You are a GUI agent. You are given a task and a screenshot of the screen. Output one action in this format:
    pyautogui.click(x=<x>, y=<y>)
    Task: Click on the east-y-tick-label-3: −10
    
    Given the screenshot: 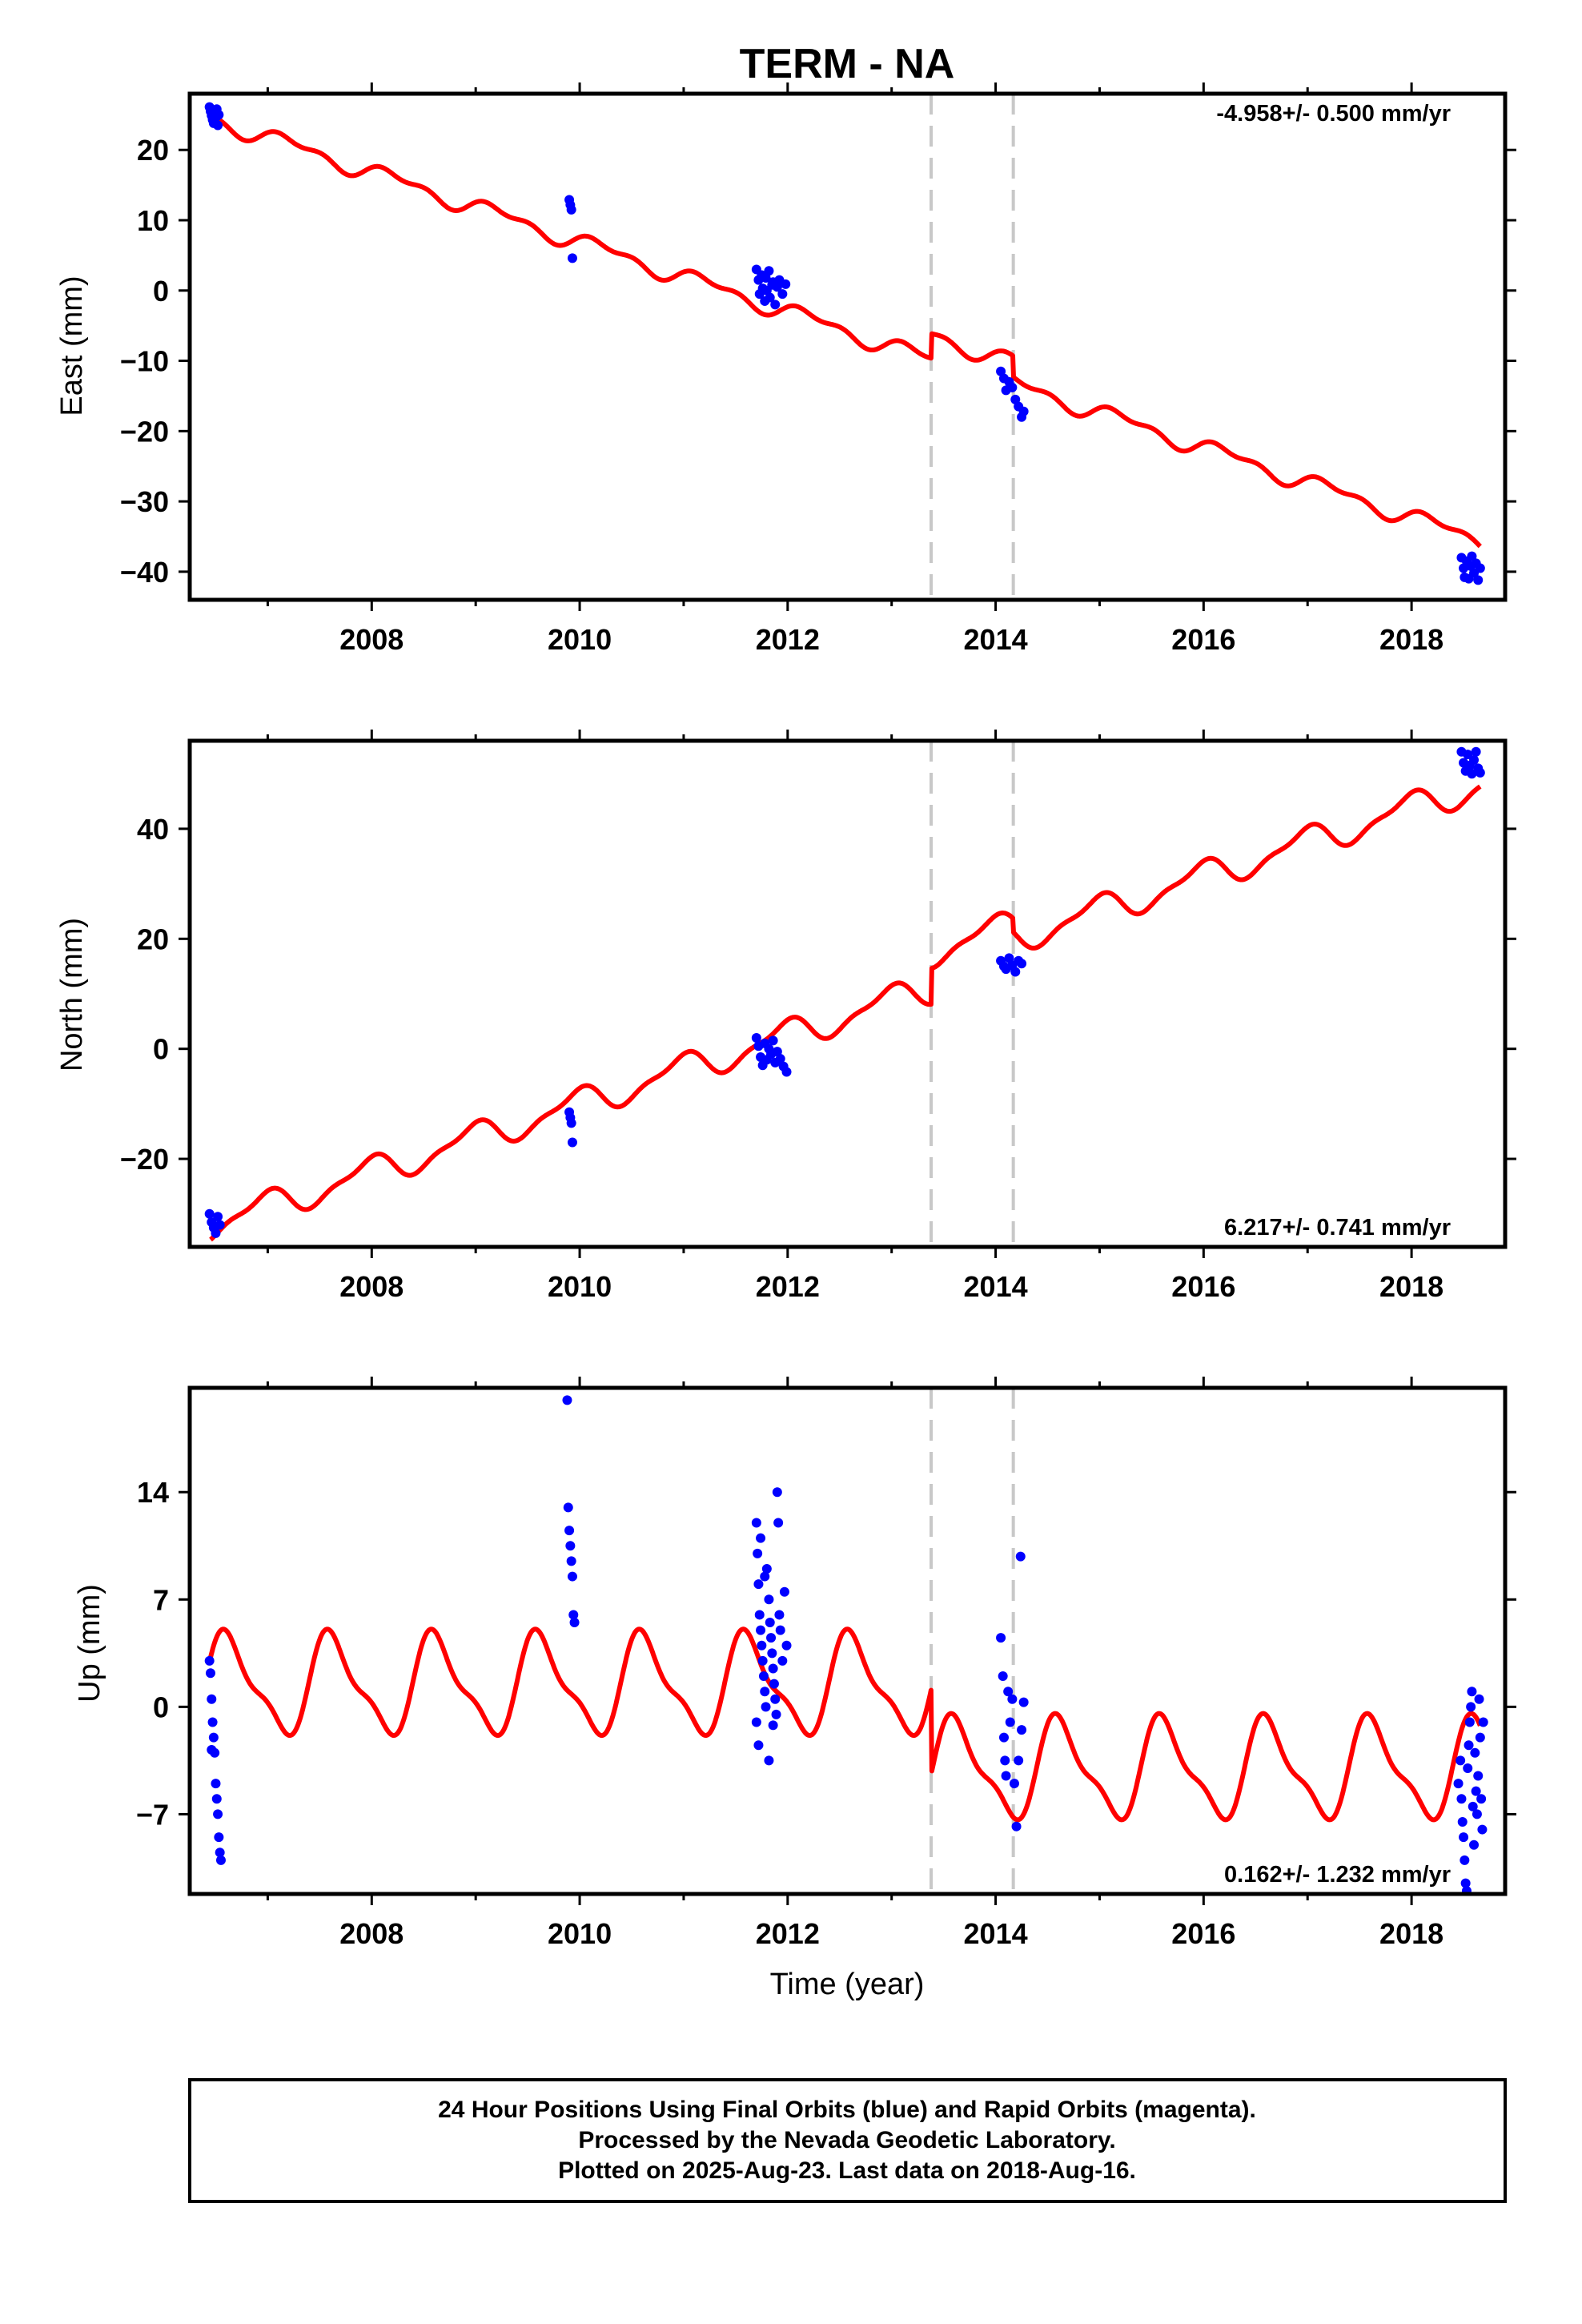 What is the action you would take?
    pyautogui.click(x=144, y=361)
    